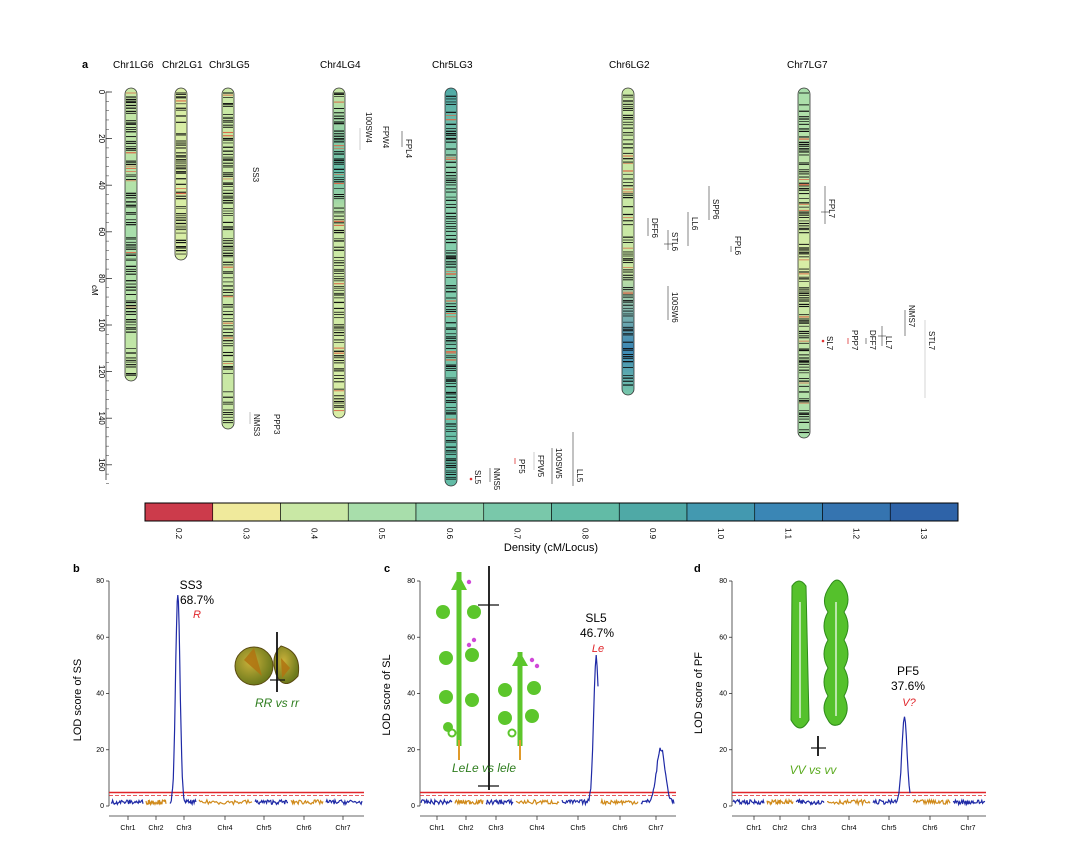 The image size is (1080, 844). Describe the element at coordinates (385, 137) in the screenshot. I see `qtl-label: FPW4` at that location.